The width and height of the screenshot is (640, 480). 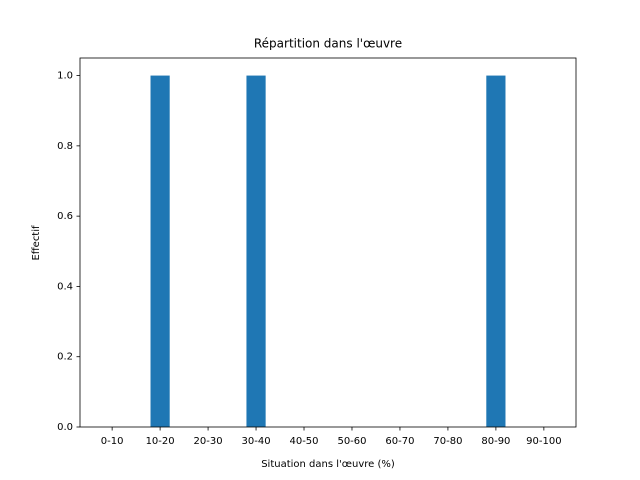 I want to click on x-tick-label: 50-60, so click(x=351, y=441).